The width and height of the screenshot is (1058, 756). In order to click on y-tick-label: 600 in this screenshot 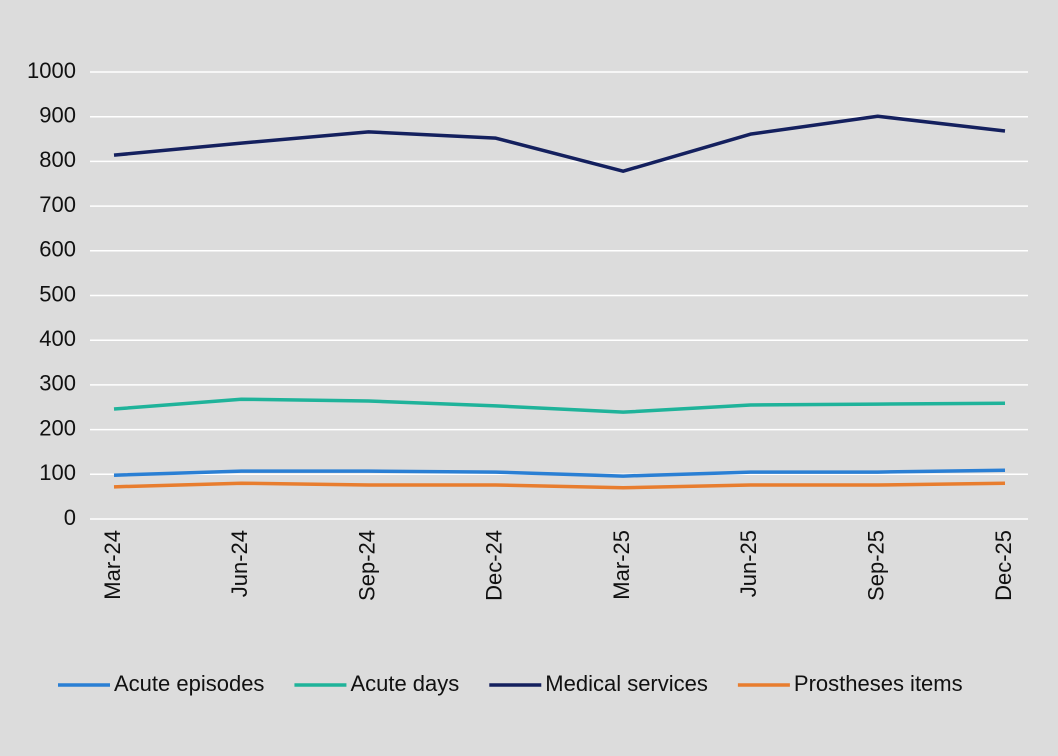, I will do `click(57, 249)`.